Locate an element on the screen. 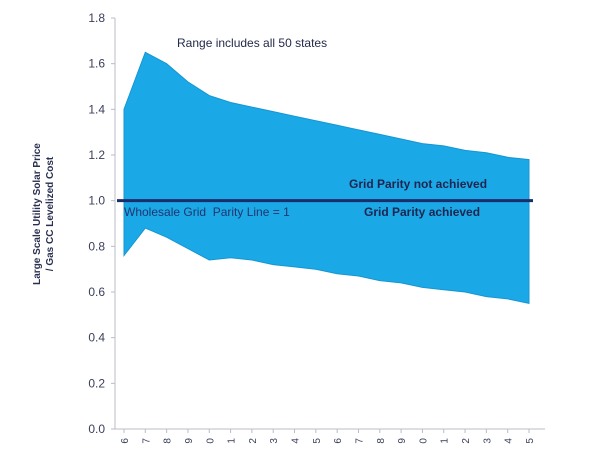 This screenshot has height=450, width=600. parity-line-label: Wholesale Grid Parity Line = 1 is located at coordinates (207, 212).